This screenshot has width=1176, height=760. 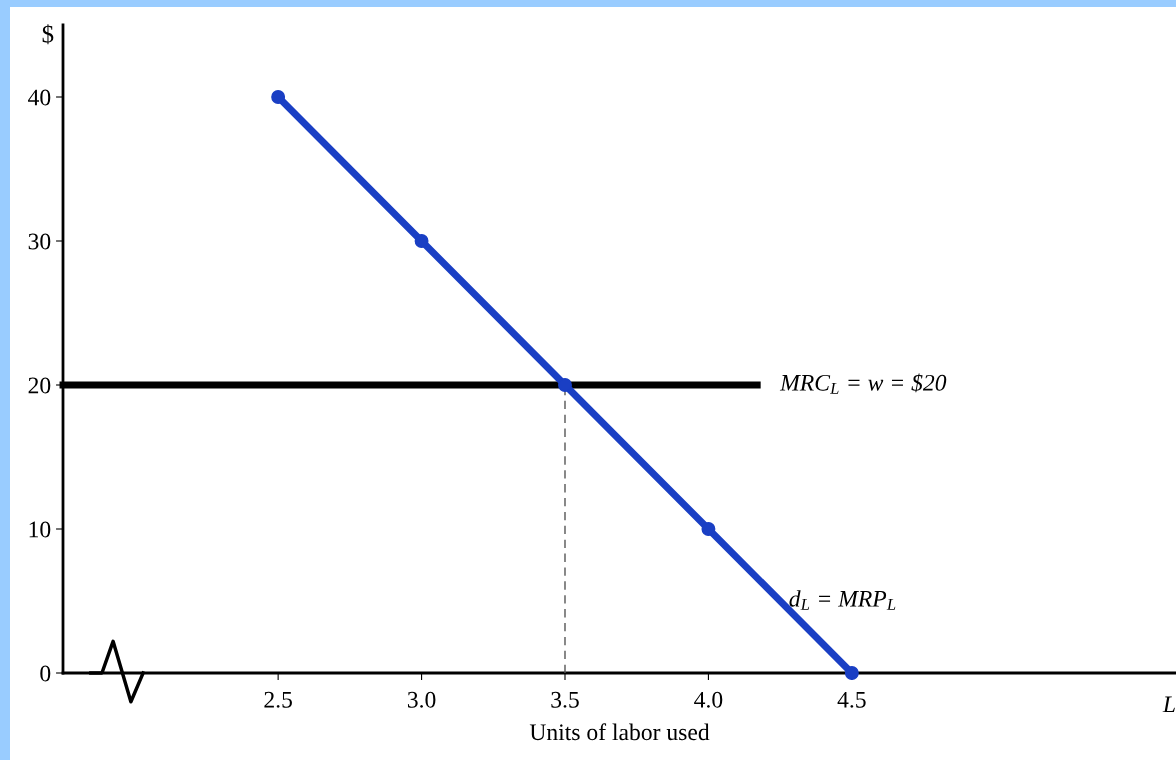 What do you see at coordinates (851, 699) in the screenshot?
I see `x-tick-label: 4.5` at bounding box center [851, 699].